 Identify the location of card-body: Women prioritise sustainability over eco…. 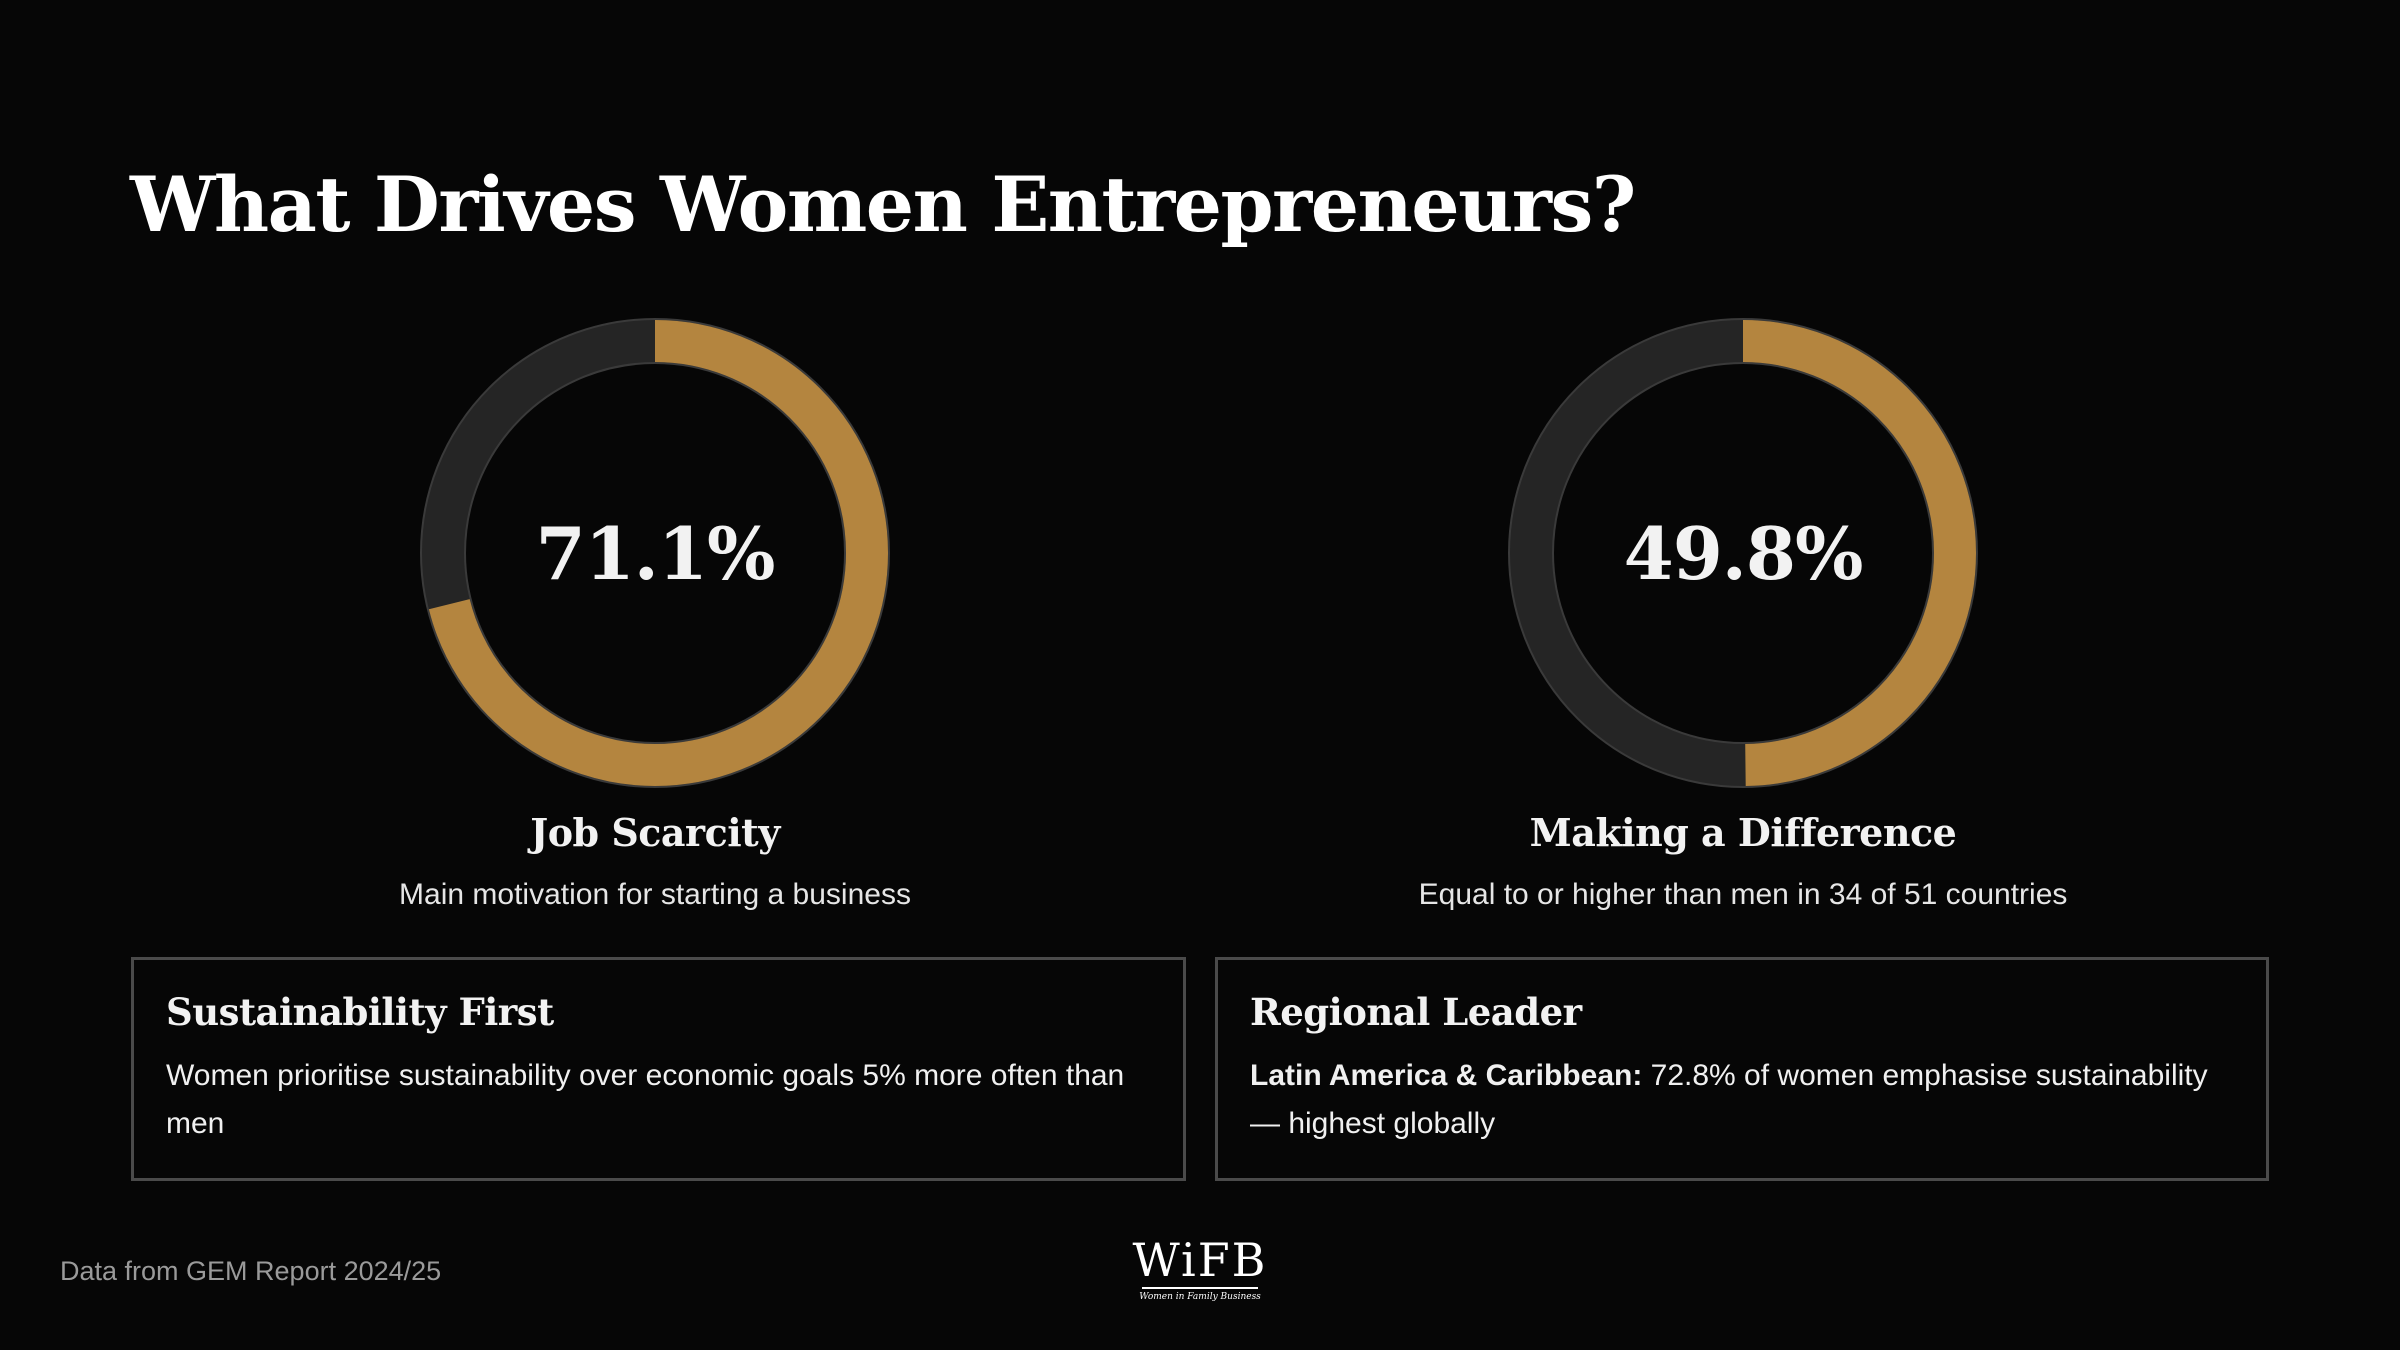
(658, 1100).